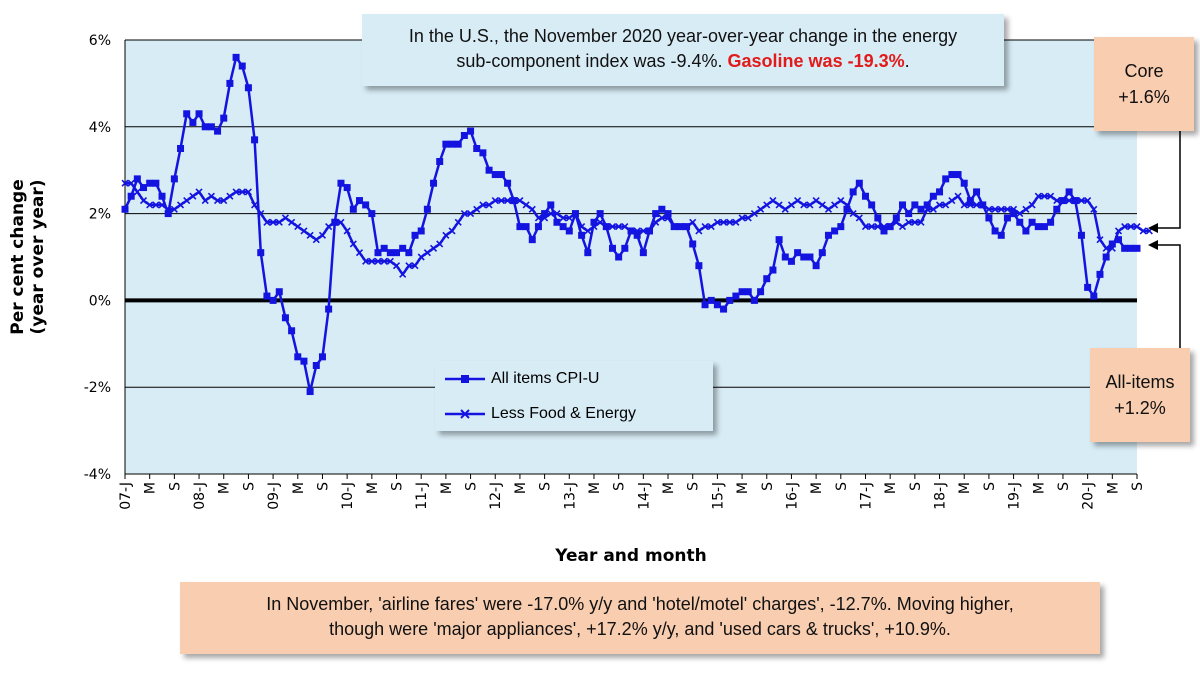 This screenshot has width=1200, height=680. What do you see at coordinates (348, 496) in the screenshot?
I see `x-tick-label: 10-J` at bounding box center [348, 496].